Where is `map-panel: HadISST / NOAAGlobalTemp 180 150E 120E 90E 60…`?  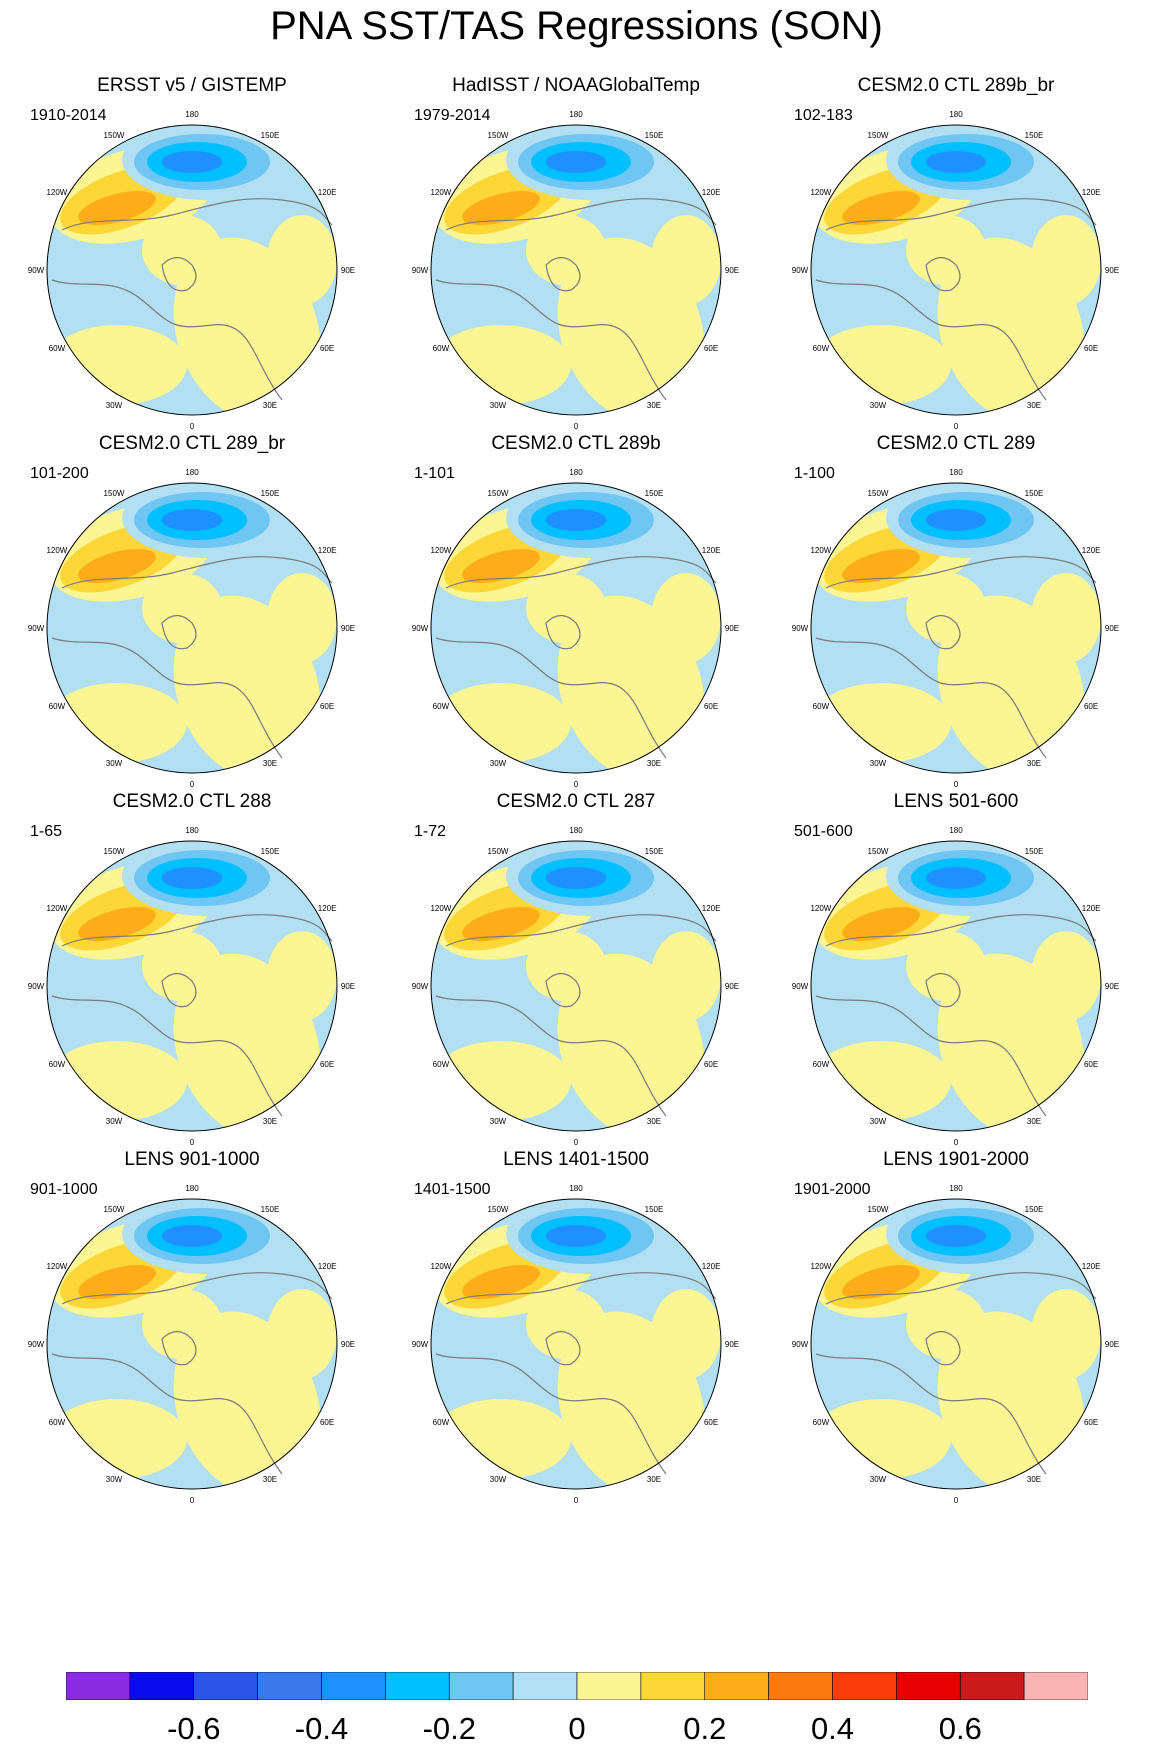 map-panel: HadISST / NOAAGlobalTemp 180 150E 120E 90E 60… is located at coordinates (576, 271).